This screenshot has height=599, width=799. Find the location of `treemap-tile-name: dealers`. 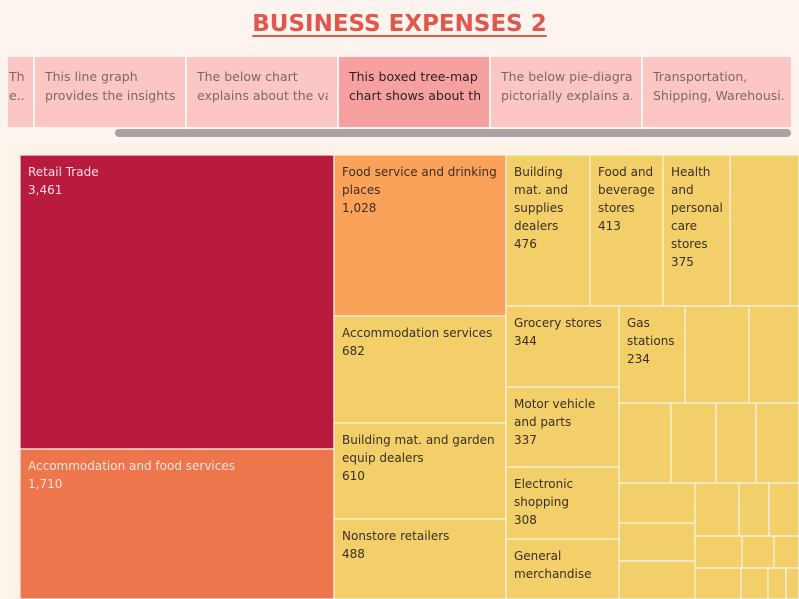

treemap-tile-name: dealers is located at coordinates (536, 226).